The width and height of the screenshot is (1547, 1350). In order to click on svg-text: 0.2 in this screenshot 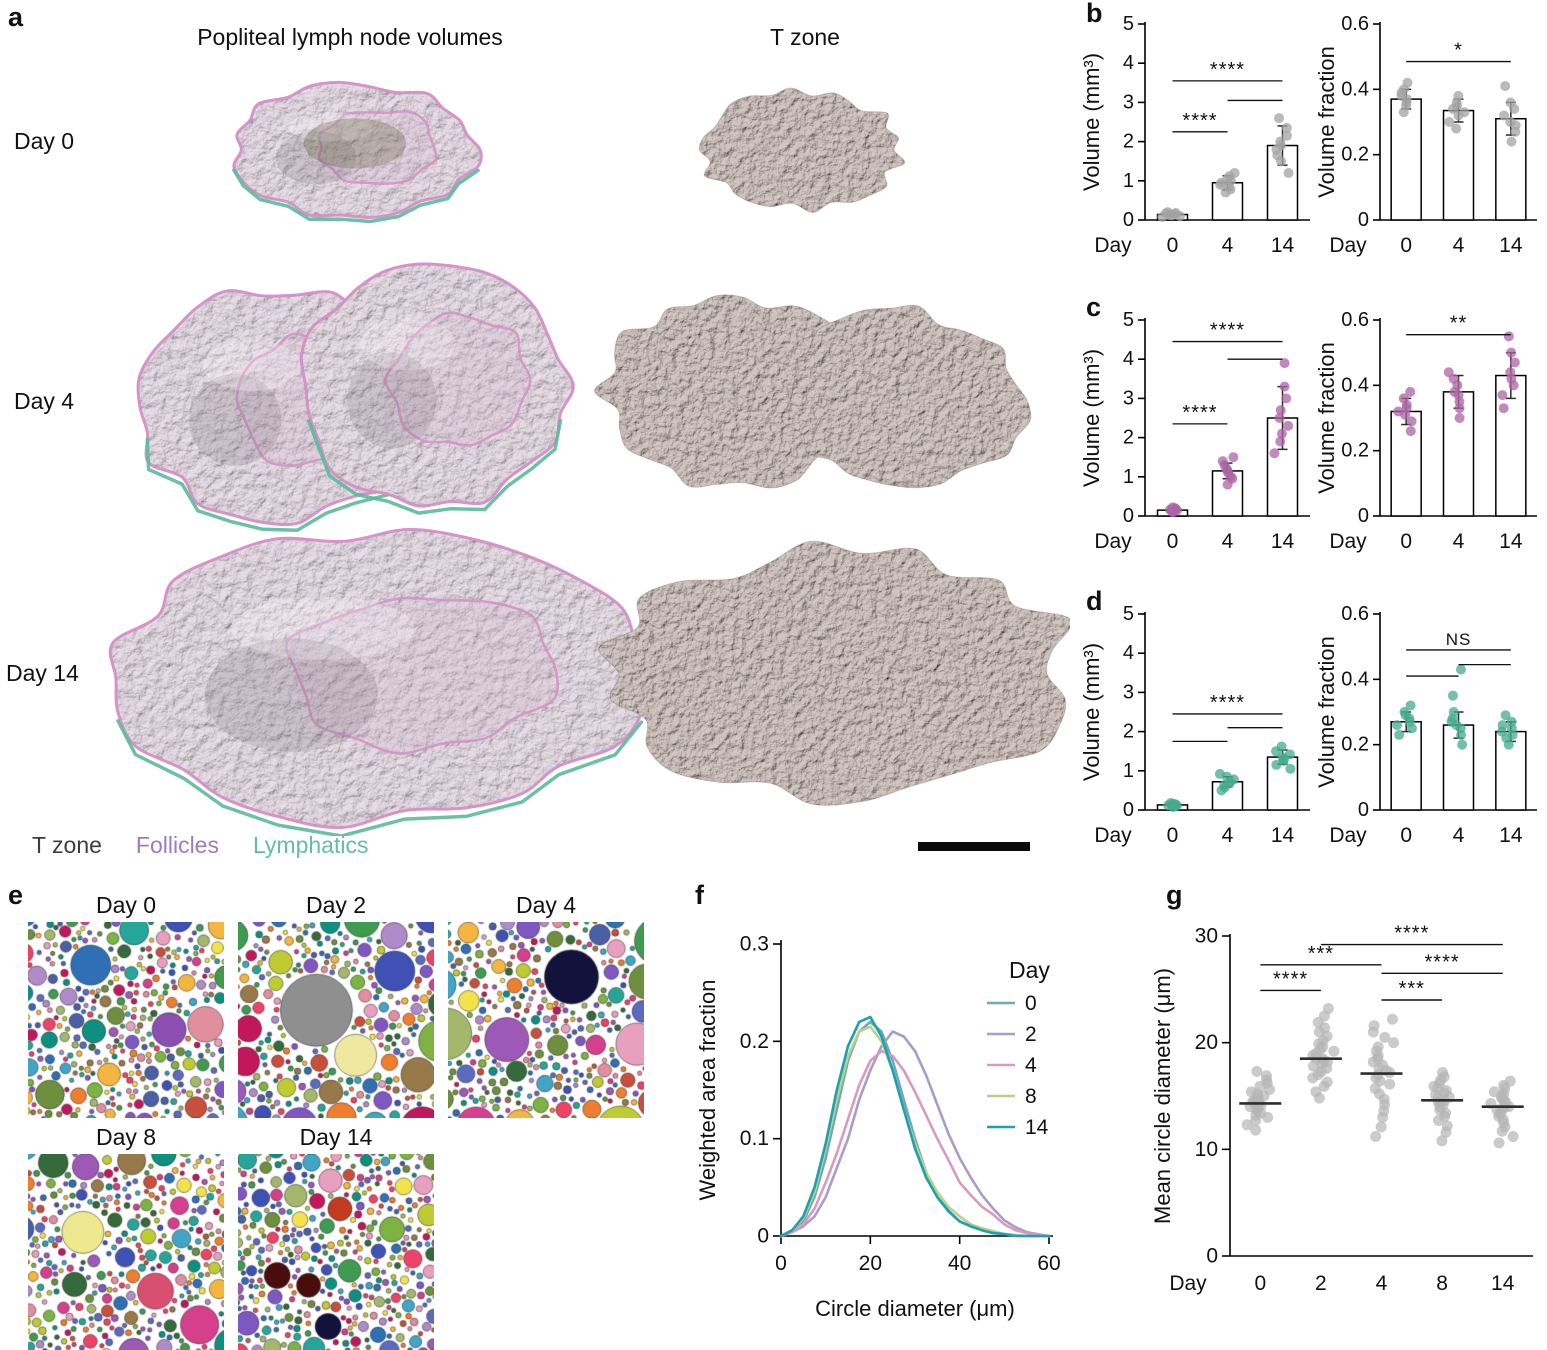, I will do `click(754, 1041)`.